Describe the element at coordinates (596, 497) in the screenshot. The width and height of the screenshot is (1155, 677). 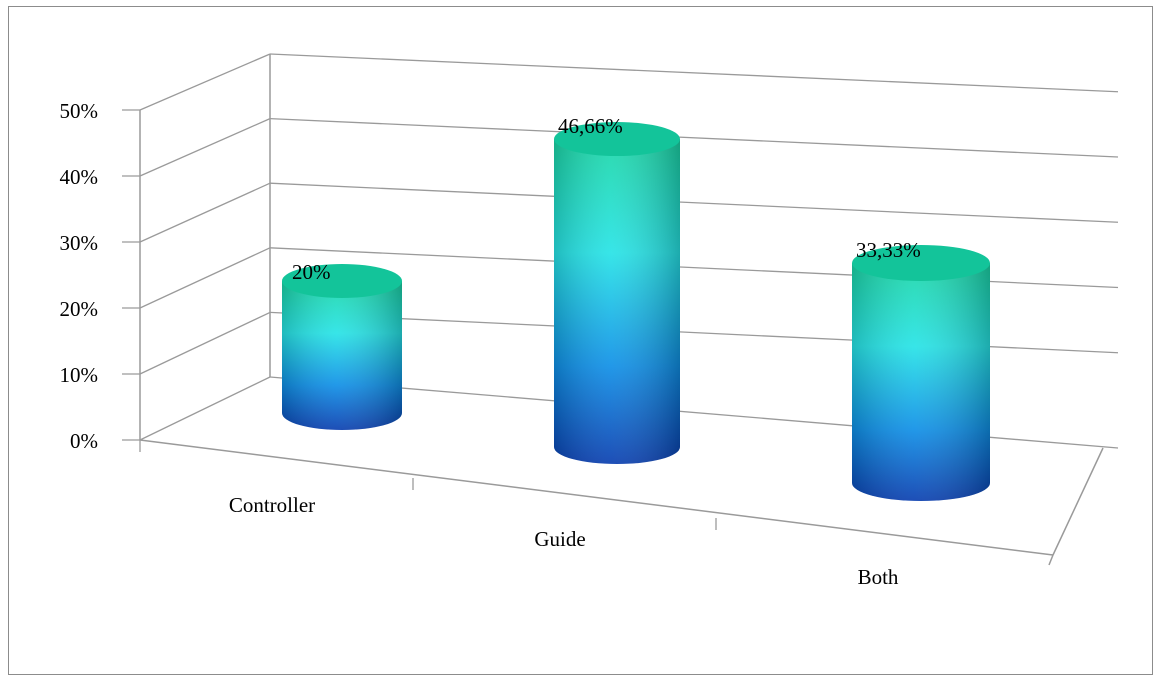
I see `x-axis-front-edge` at that location.